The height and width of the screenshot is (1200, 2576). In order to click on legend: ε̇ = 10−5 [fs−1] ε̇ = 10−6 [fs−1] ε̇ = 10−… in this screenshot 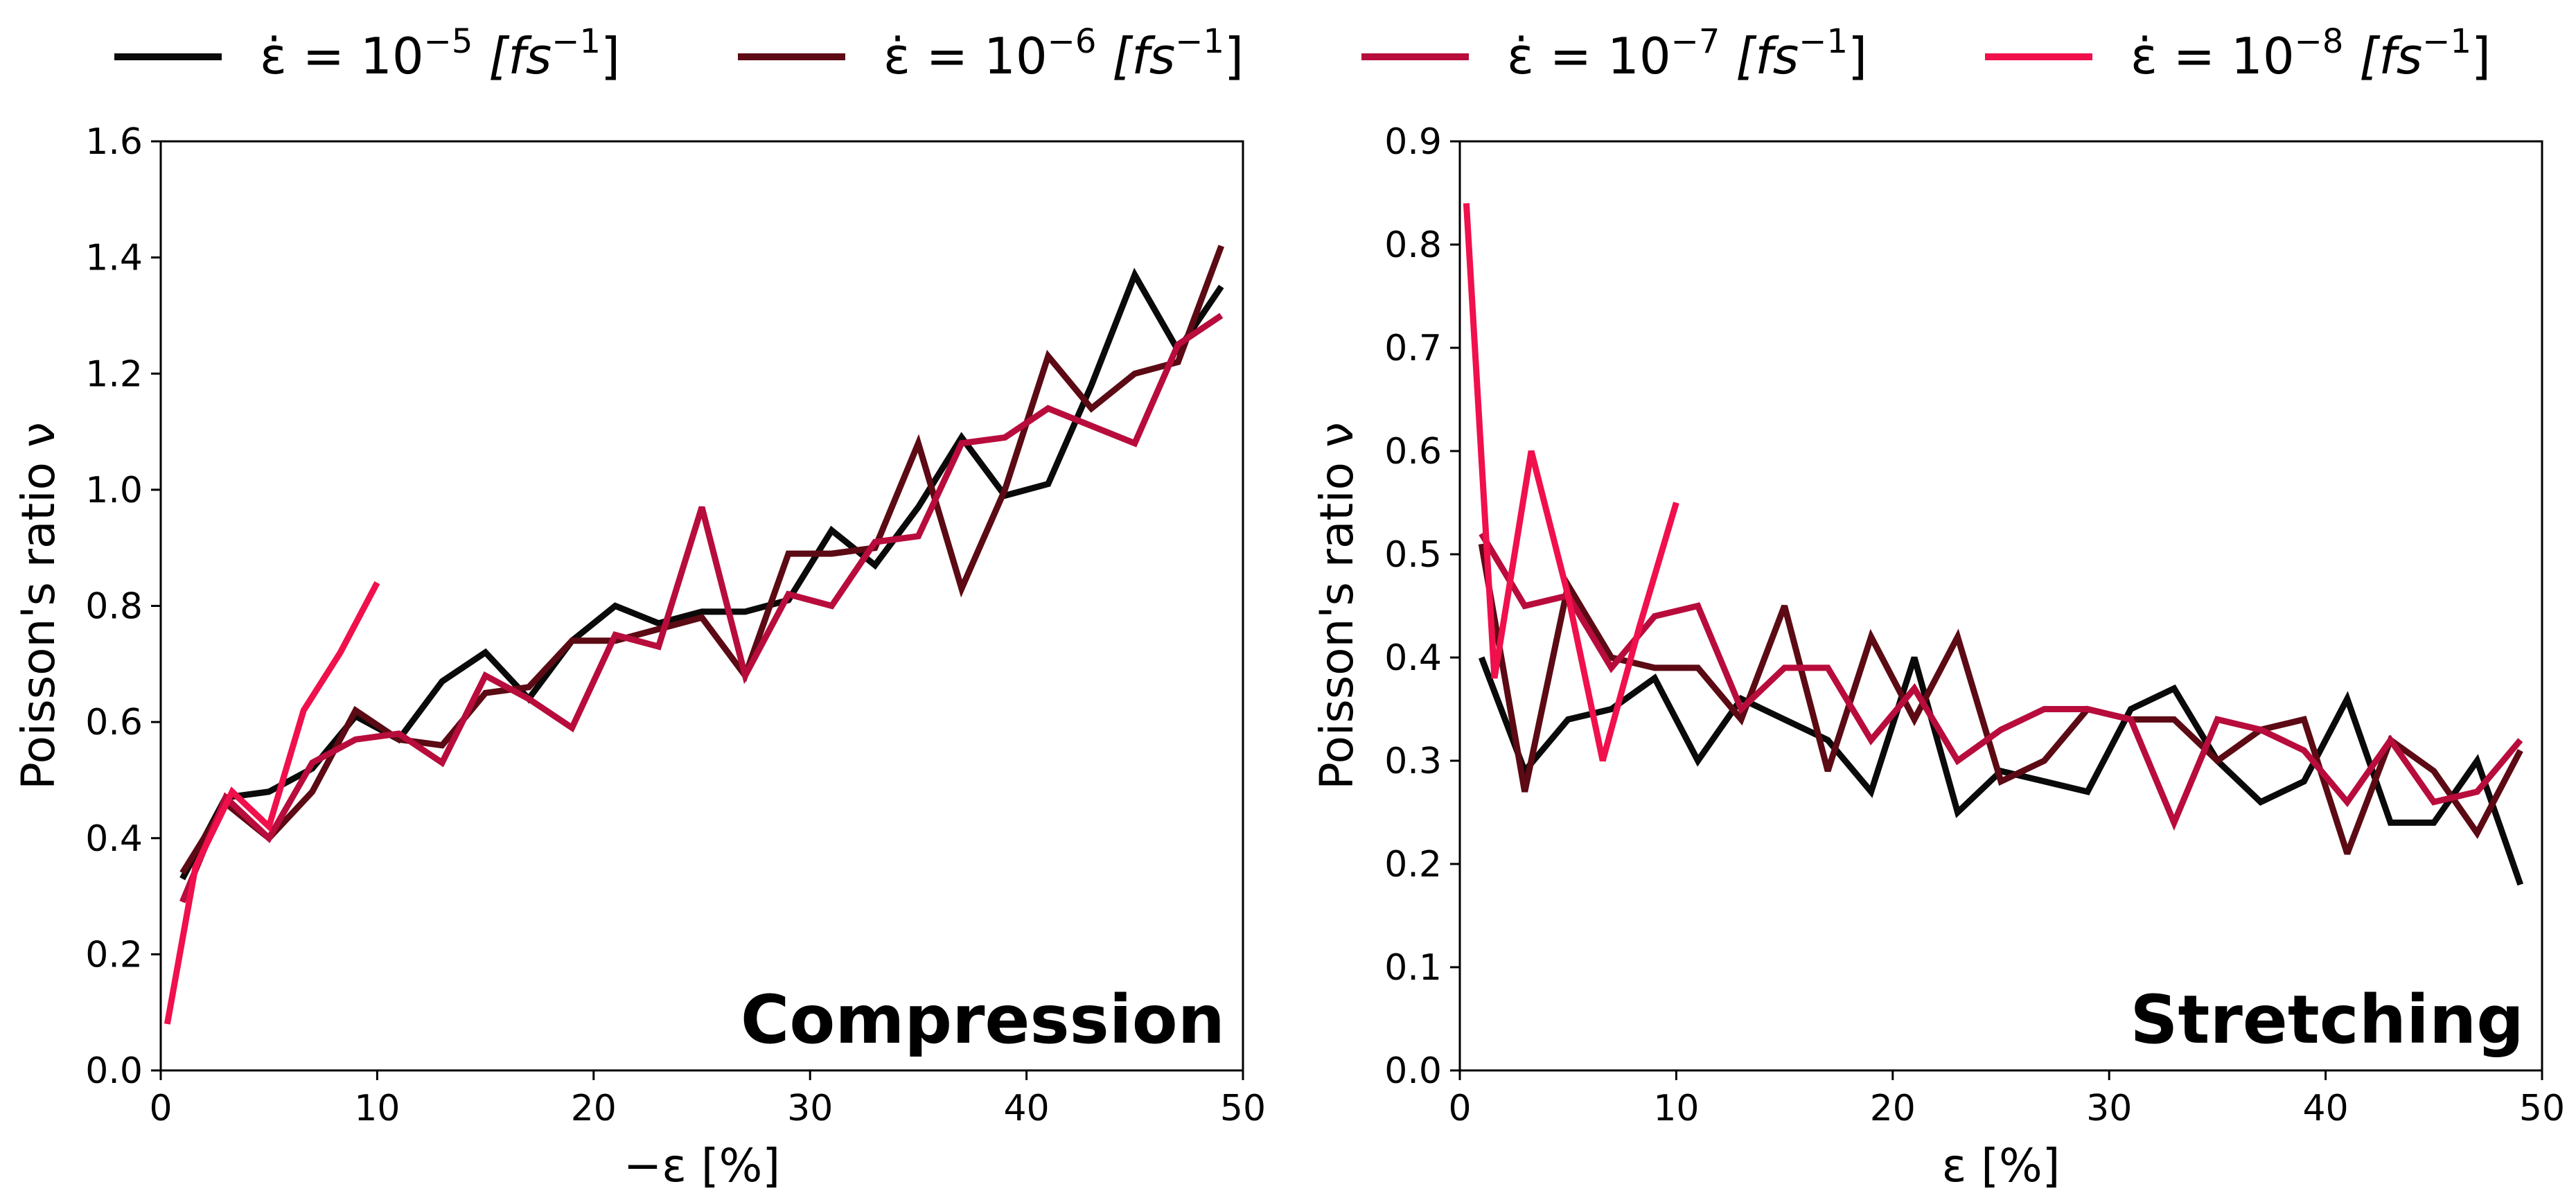, I will do `click(1302, 53)`.